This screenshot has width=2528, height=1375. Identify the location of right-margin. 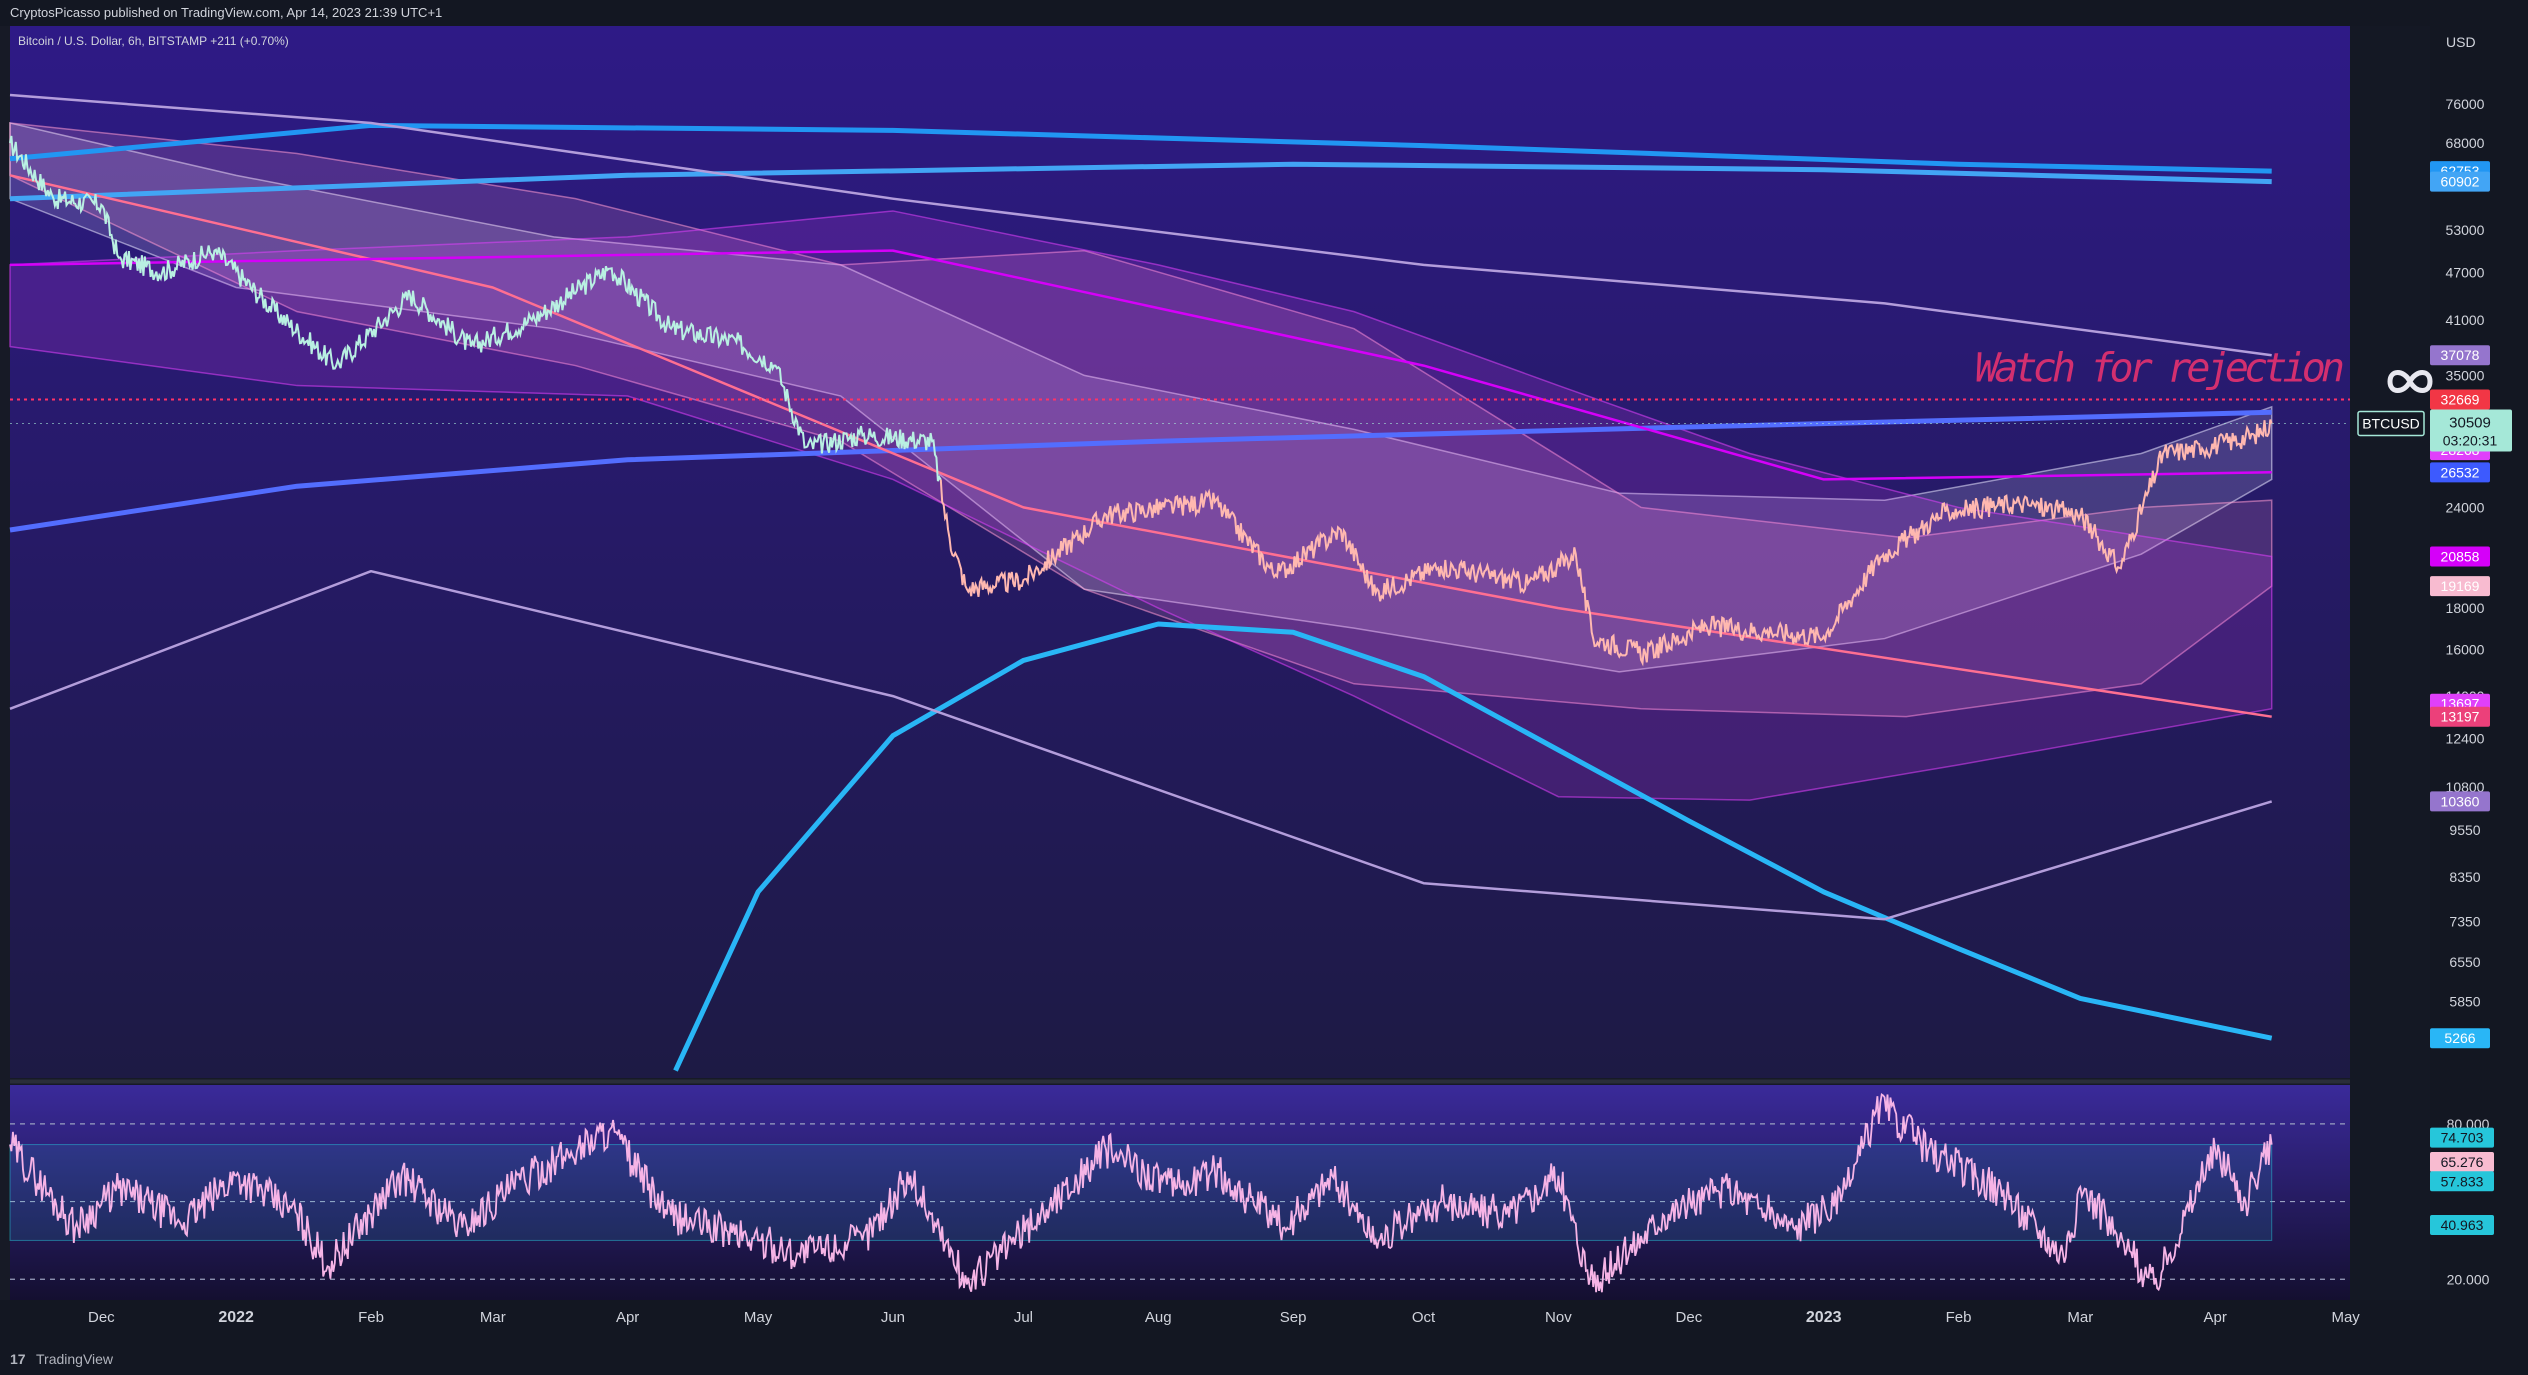
(2390, 685).